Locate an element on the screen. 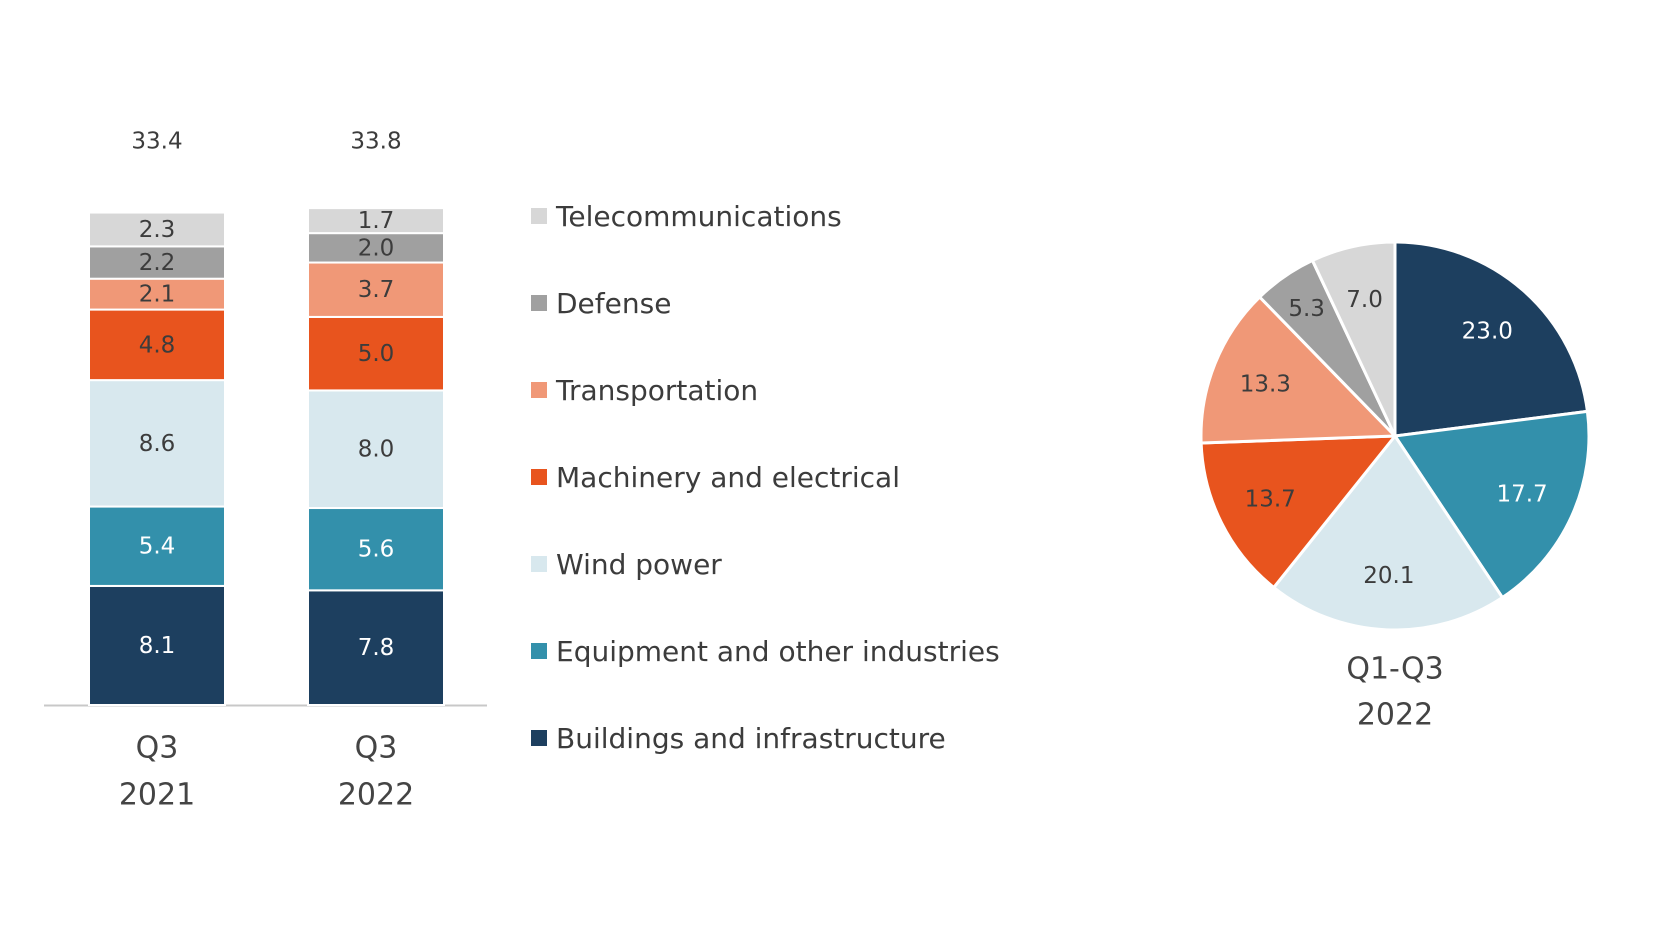  legend-swatch-wind-power is located at coordinates (539, 564).